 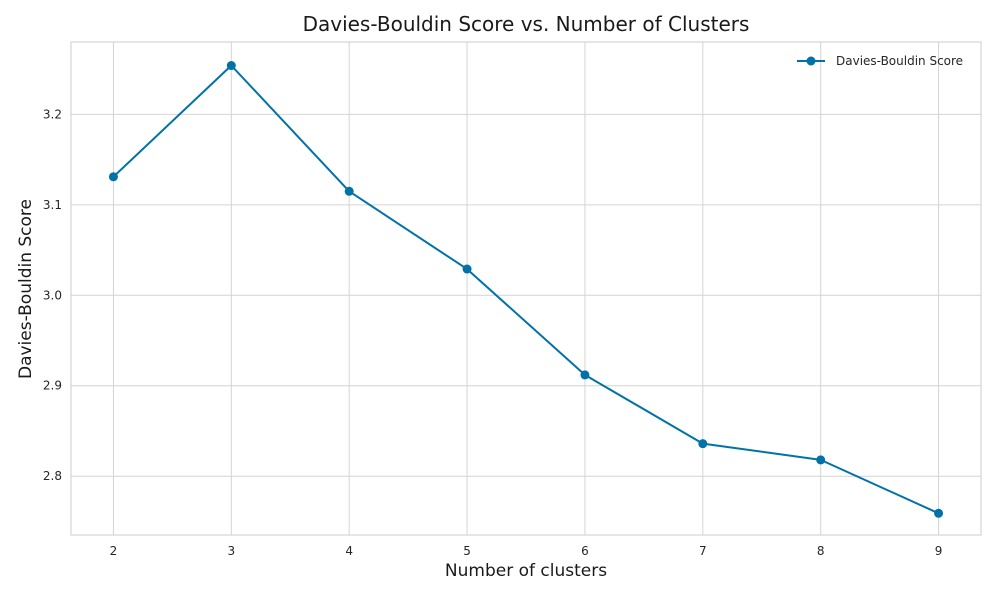 What do you see at coordinates (821, 551) in the screenshot?
I see `x-tick-label: 8` at bounding box center [821, 551].